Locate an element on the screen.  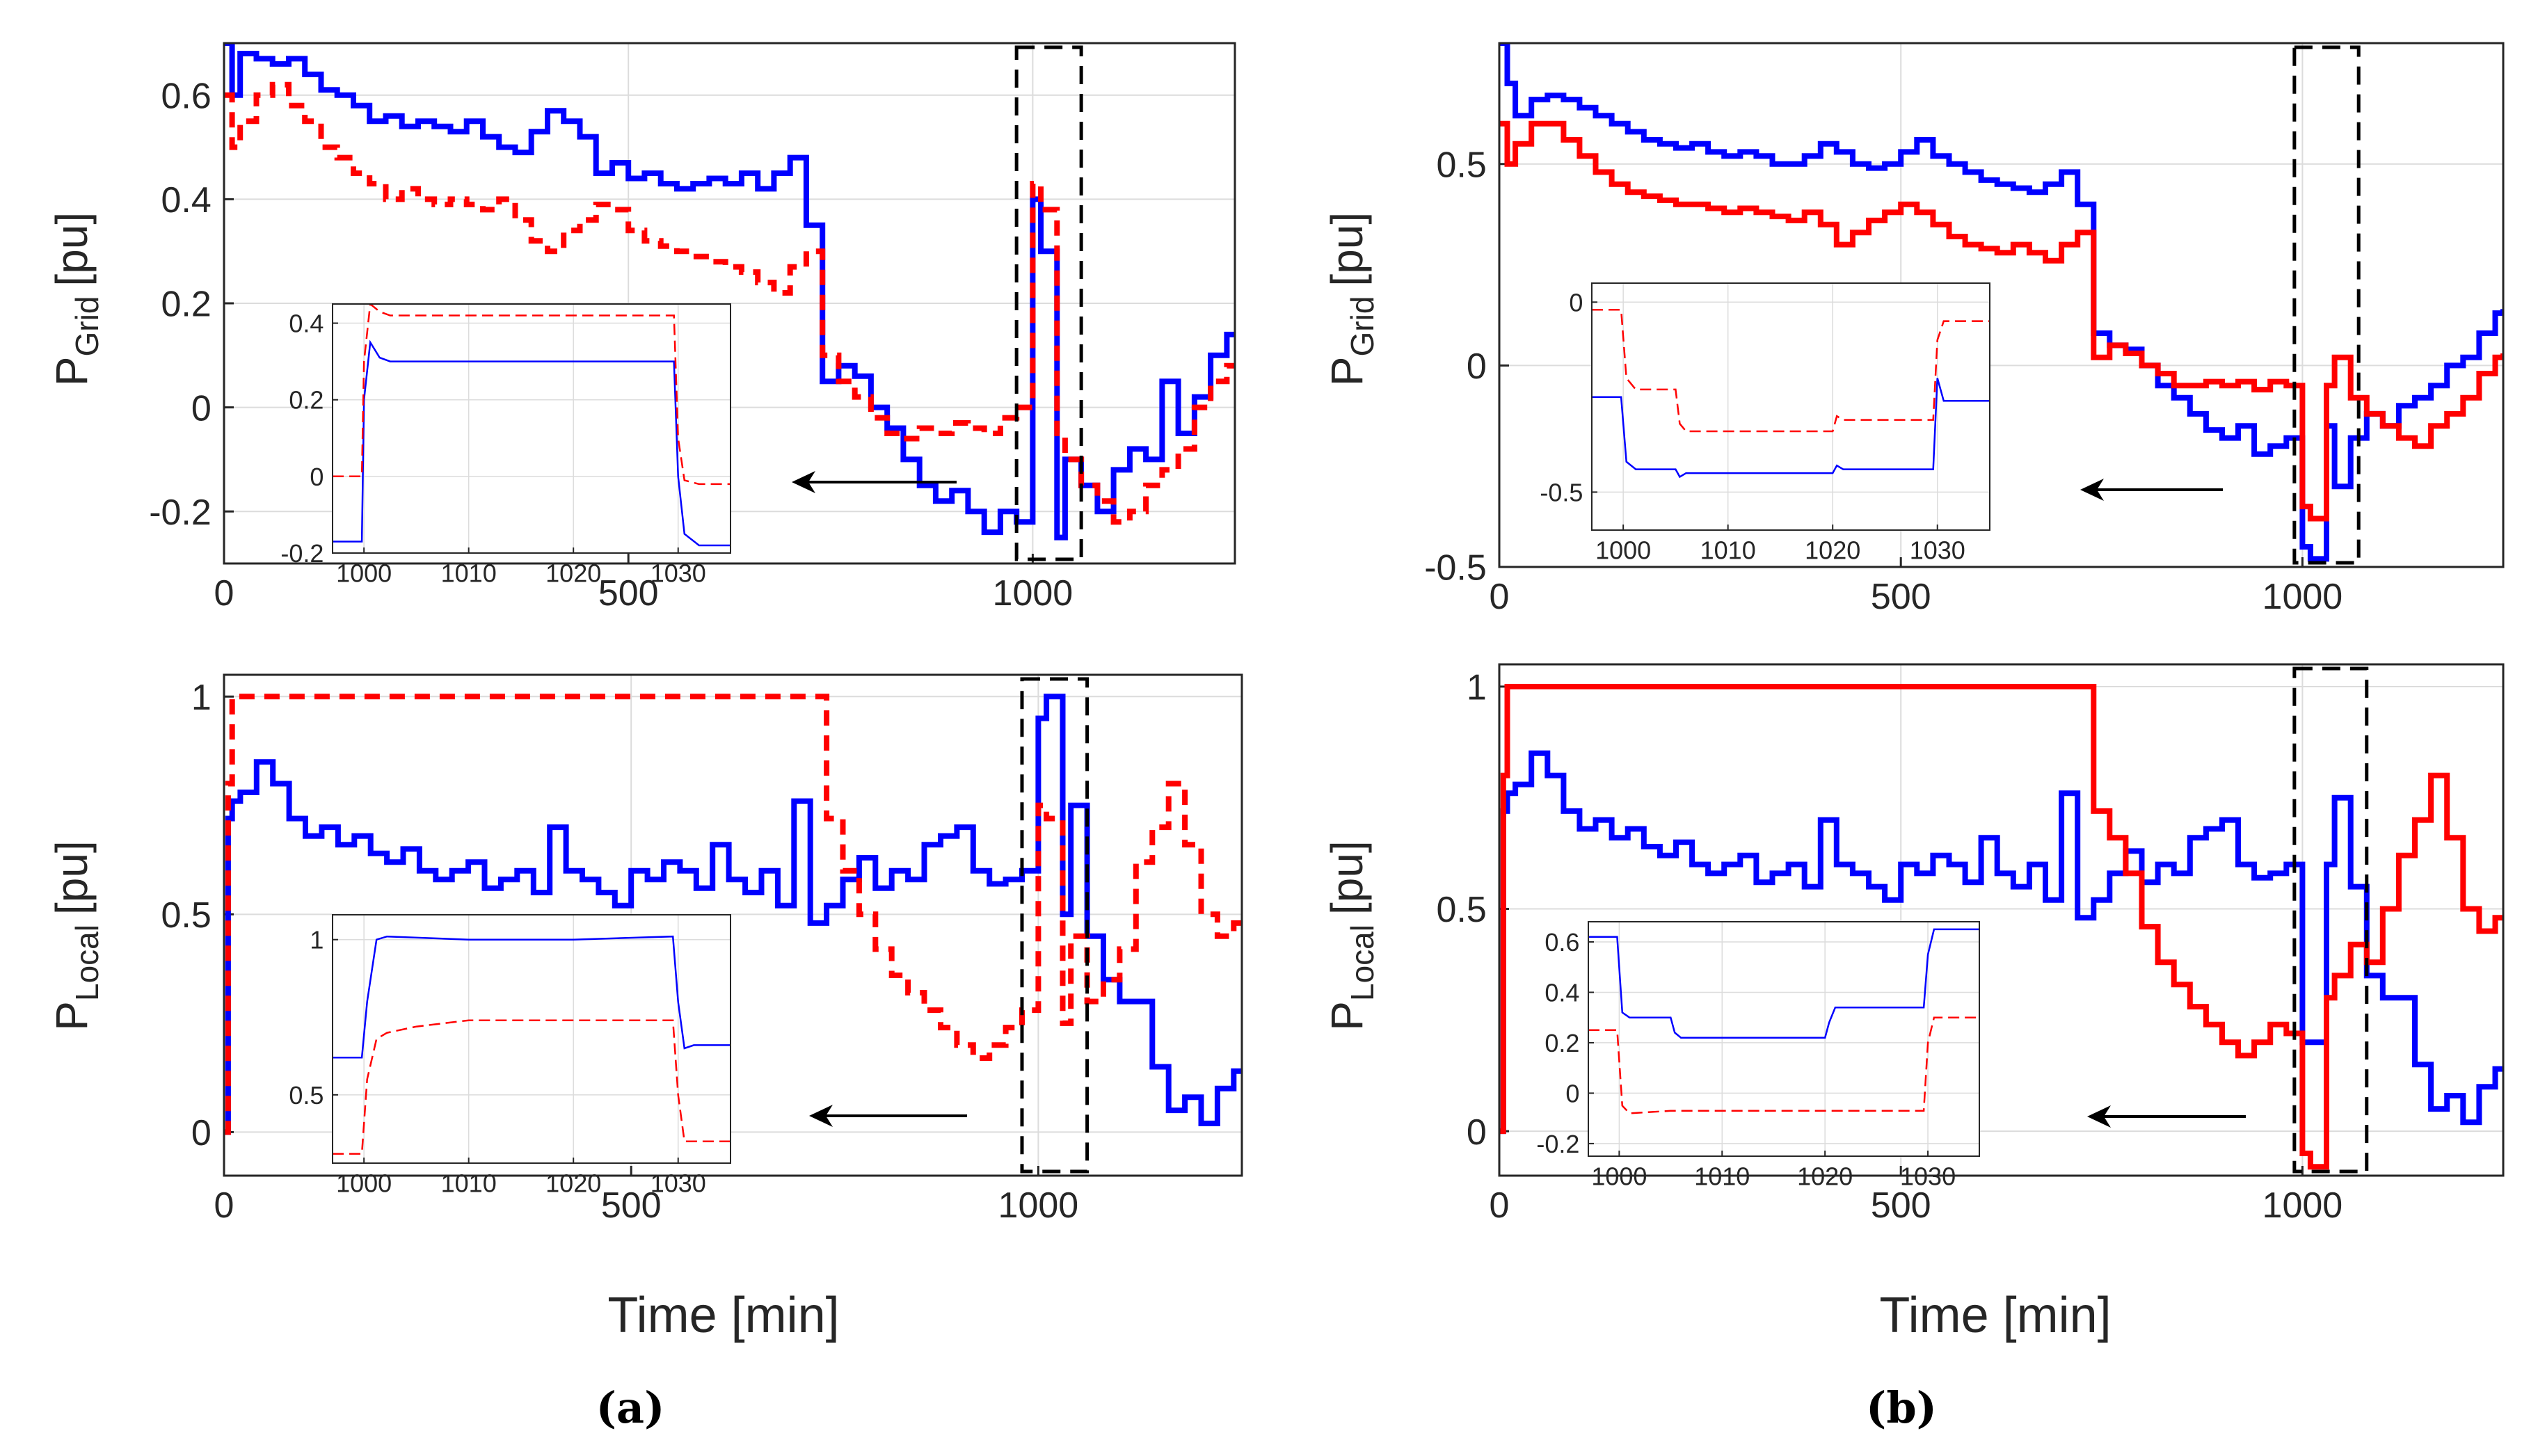
subpanel-label-a: (a) is located at coordinates (630, 1407).